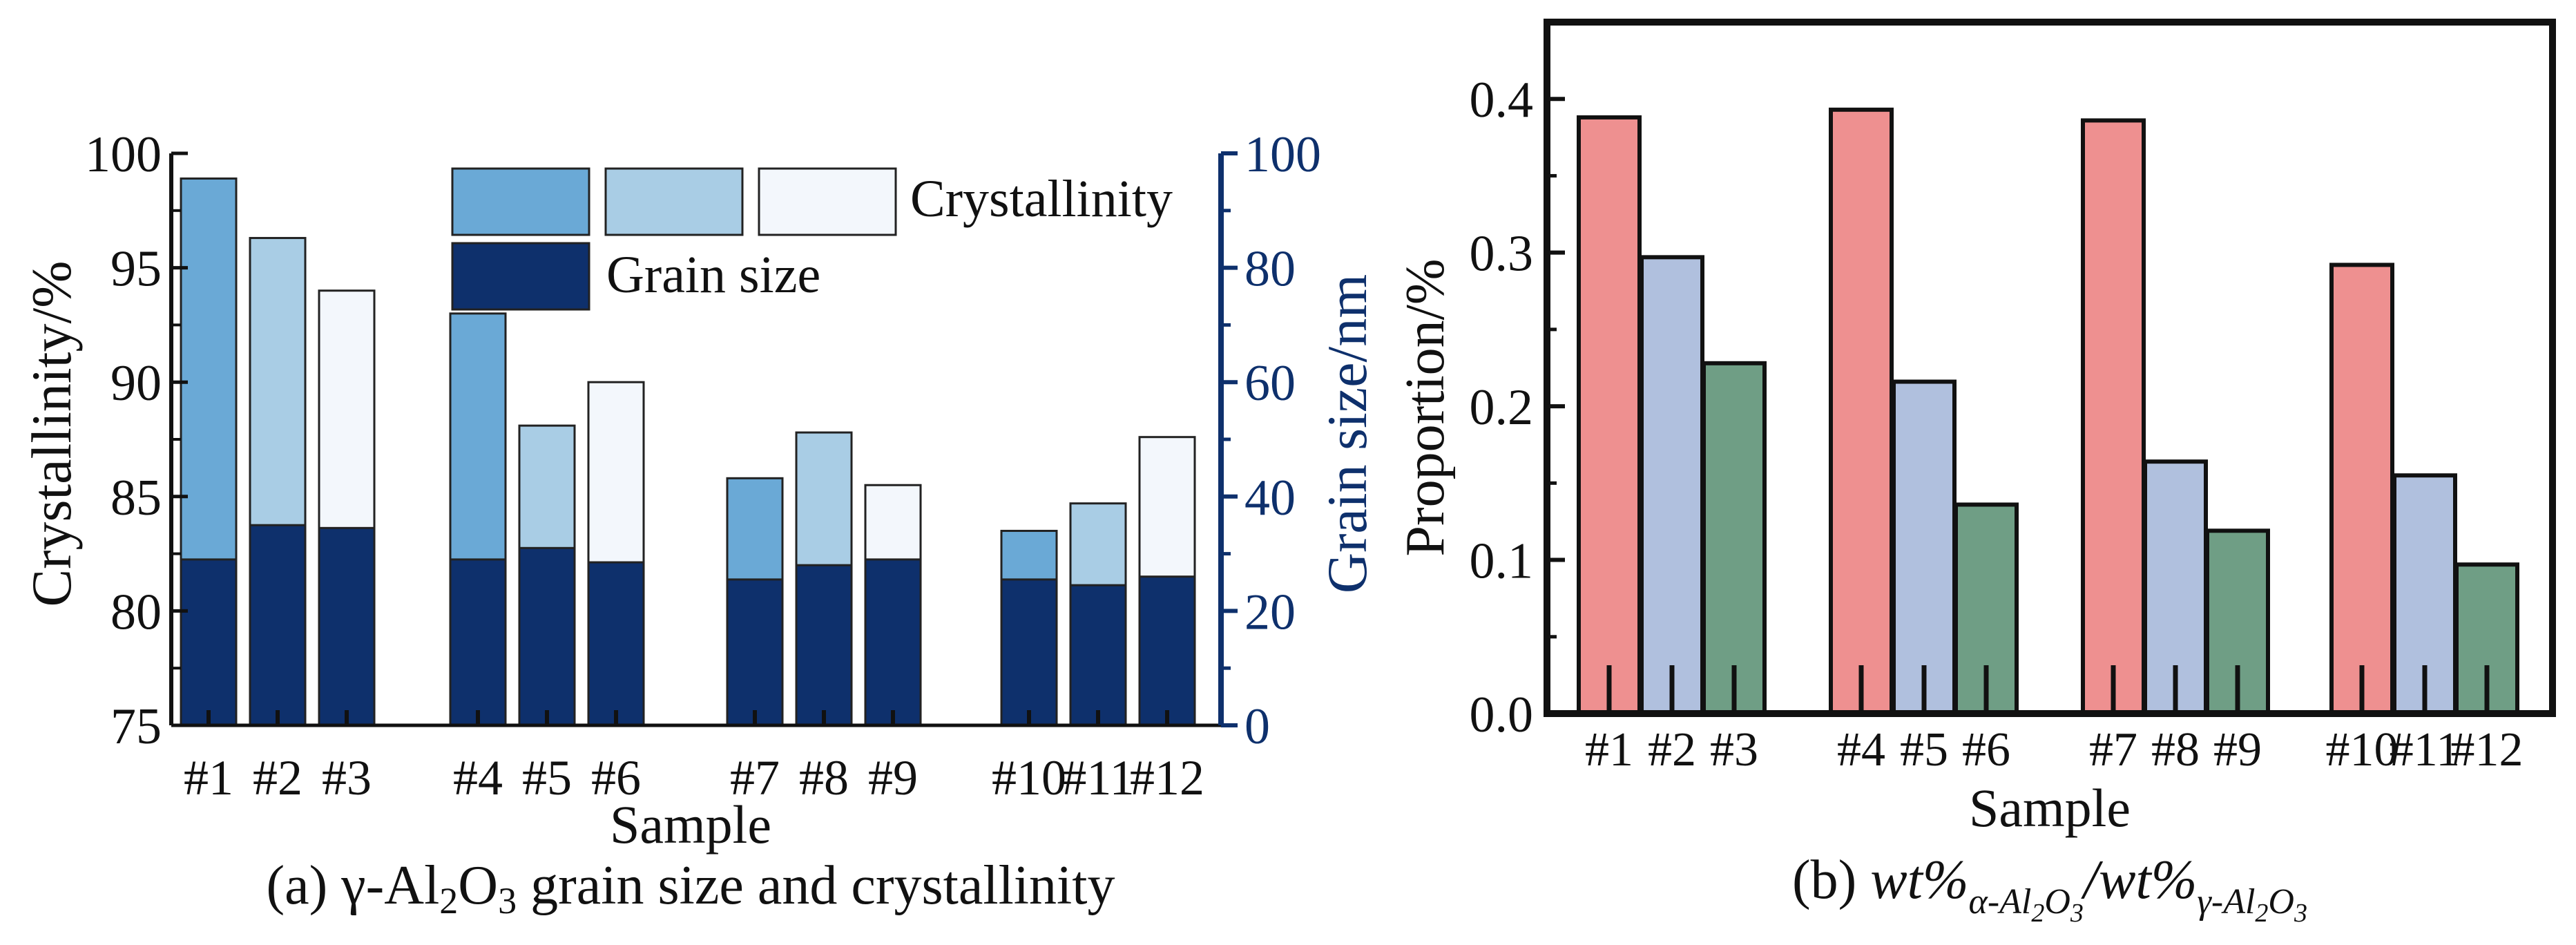  I want to click on y-tick-label: 0.3, so click(1502, 254).